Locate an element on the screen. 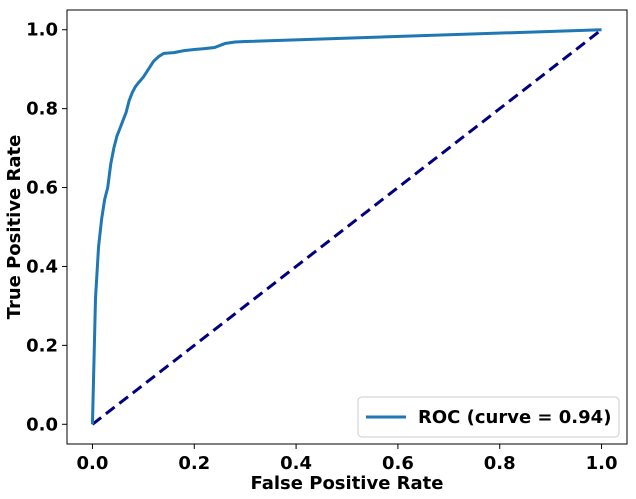  y-tick-label: 1.0 is located at coordinates (42, 30).